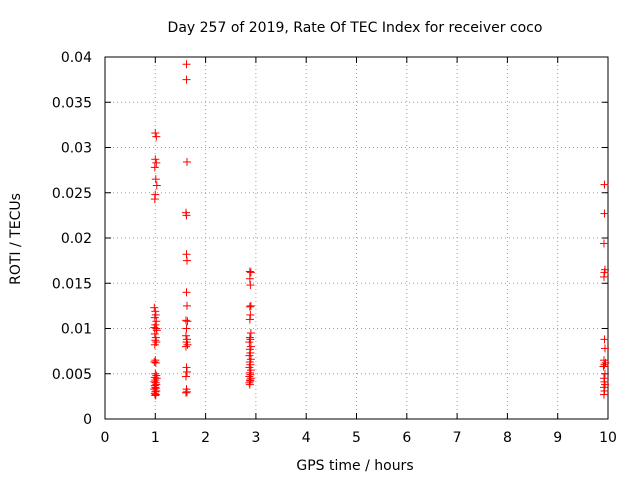  What do you see at coordinates (255, 438) in the screenshot?
I see `x-tick-label: 3` at bounding box center [255, 438].